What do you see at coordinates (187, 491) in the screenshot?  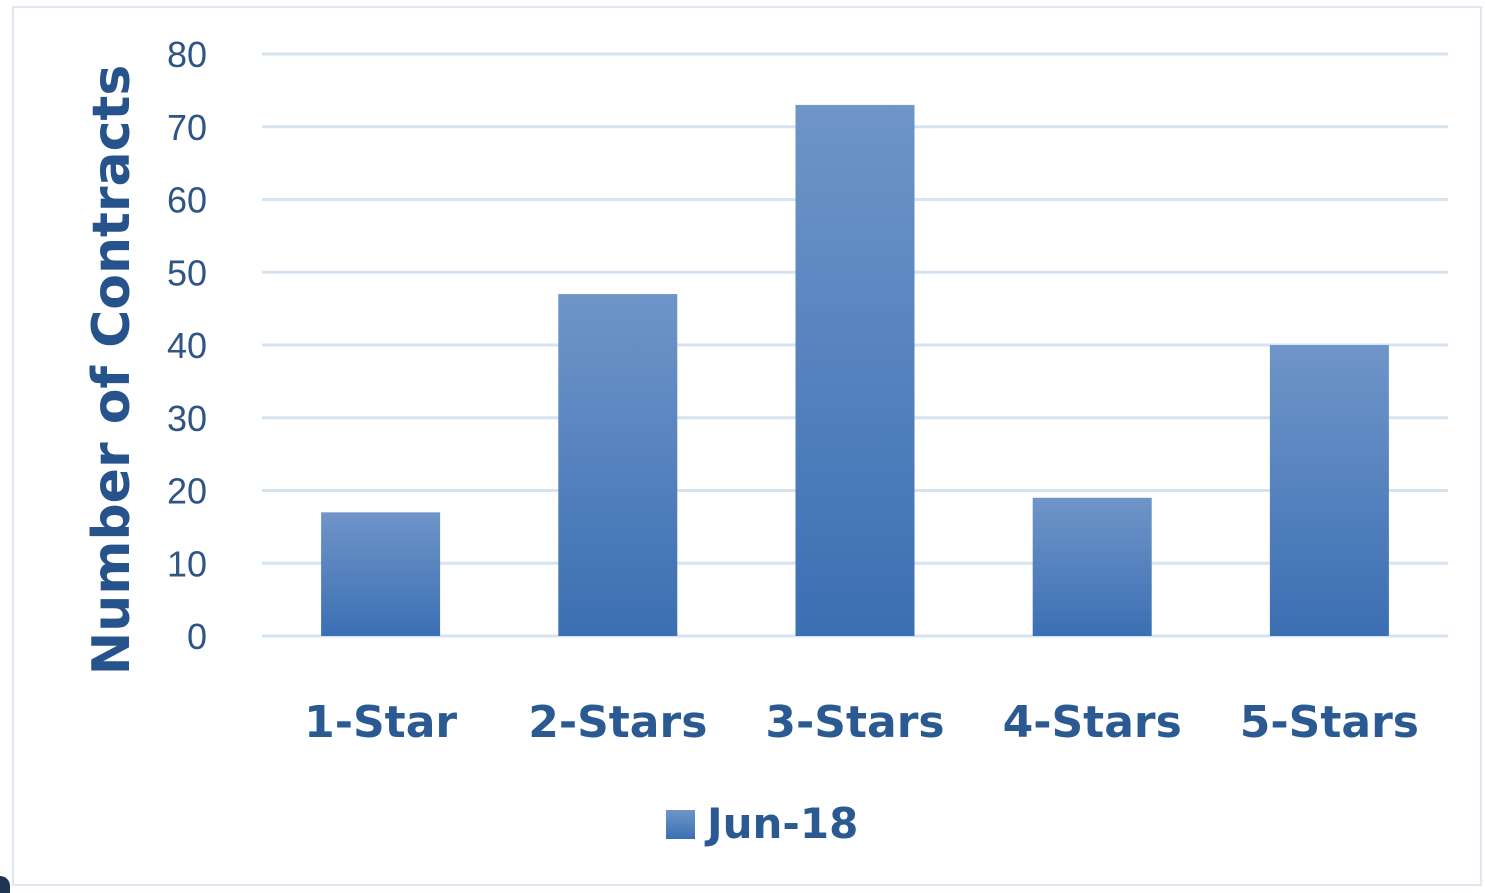 I see `y-tick-label-20: 20` at bounding box center [187, 491].